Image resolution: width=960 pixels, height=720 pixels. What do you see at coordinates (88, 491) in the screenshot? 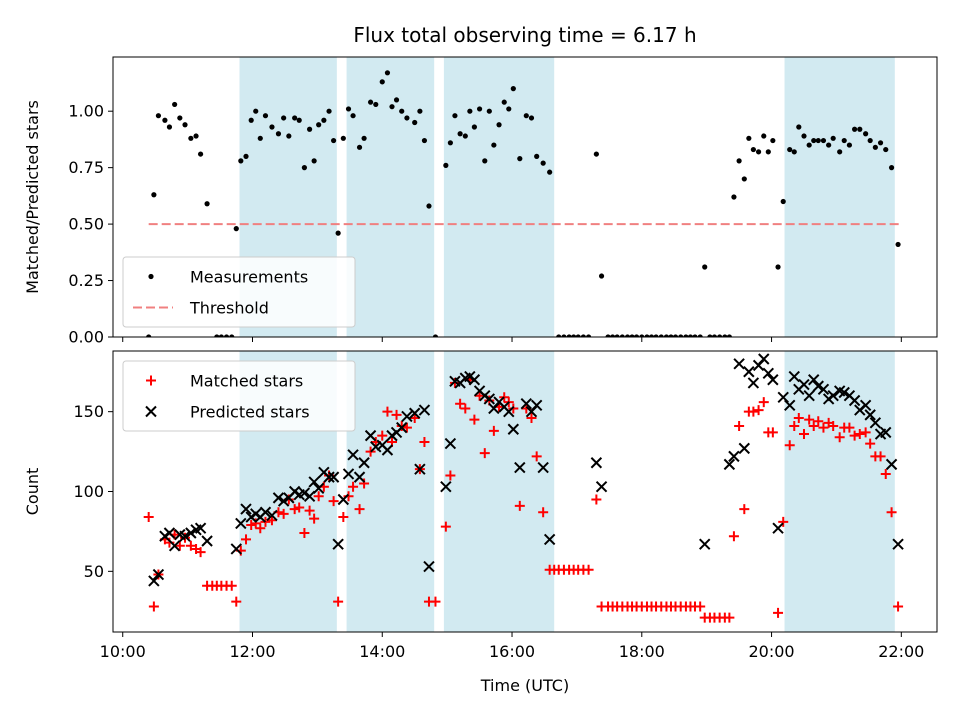
I see `y-tick-label: 100` at bounding box center [88, 491].